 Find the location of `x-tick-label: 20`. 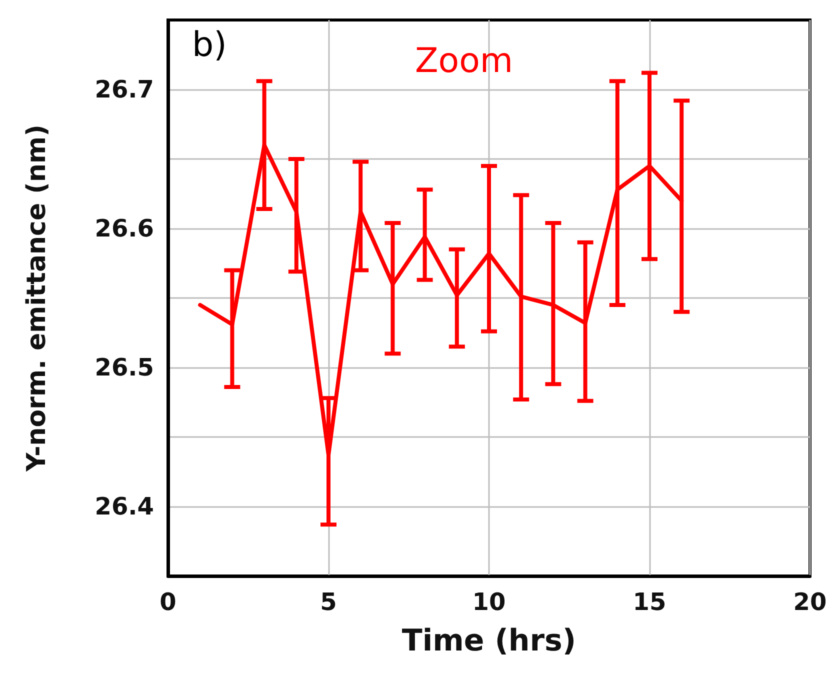

x-tick-label: 20 is located at coordinates (810, 602).